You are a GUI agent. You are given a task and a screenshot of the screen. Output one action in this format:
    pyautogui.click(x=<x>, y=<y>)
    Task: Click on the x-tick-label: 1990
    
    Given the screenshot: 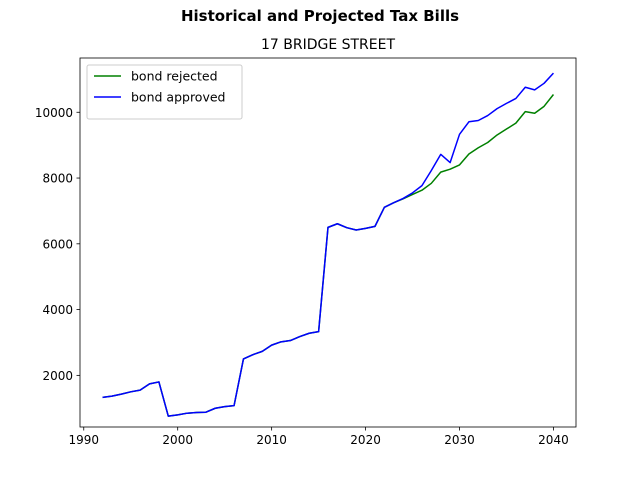 What is the action you would take?
    pyautogui.click(x=83, y=440)
    